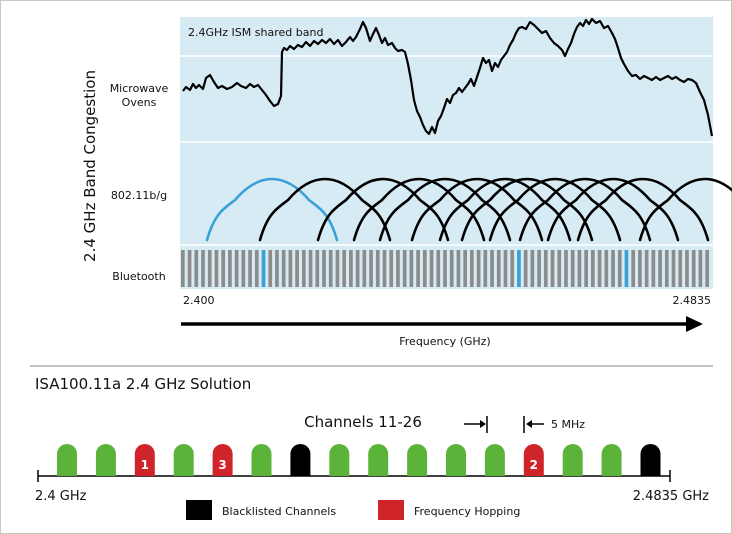 The width and height of the screenshot is (732, 534). I want to click on arrow-head-icon, so click(694, 324).